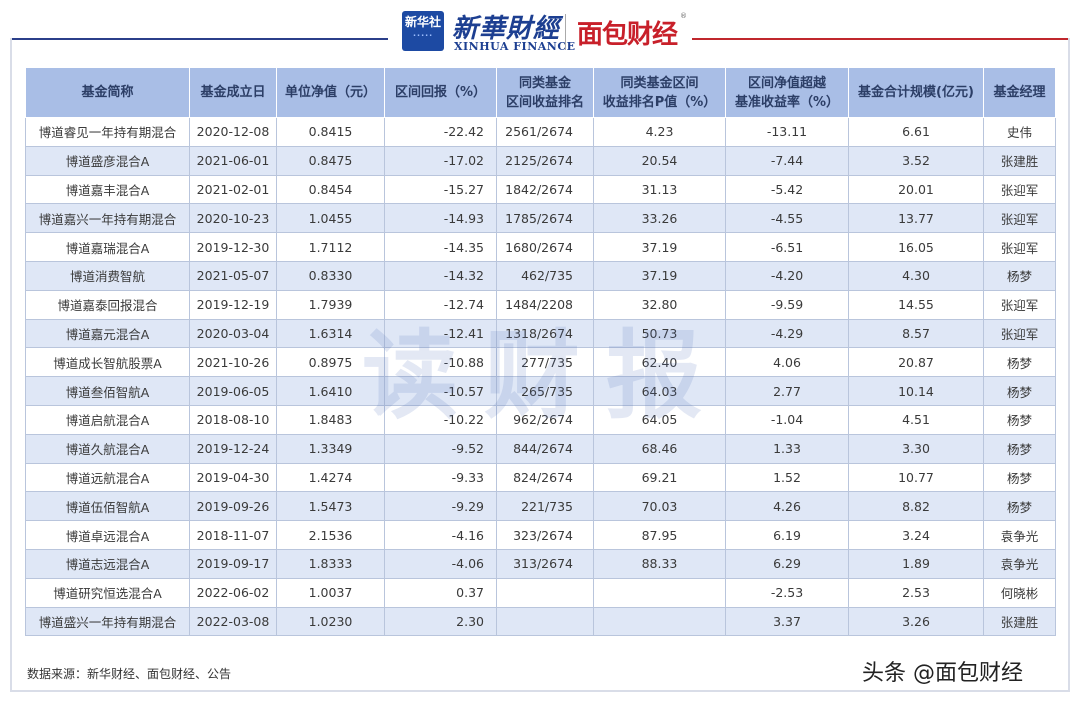  I want to click on table-cell: 2020-10-23, so click(233, 218).